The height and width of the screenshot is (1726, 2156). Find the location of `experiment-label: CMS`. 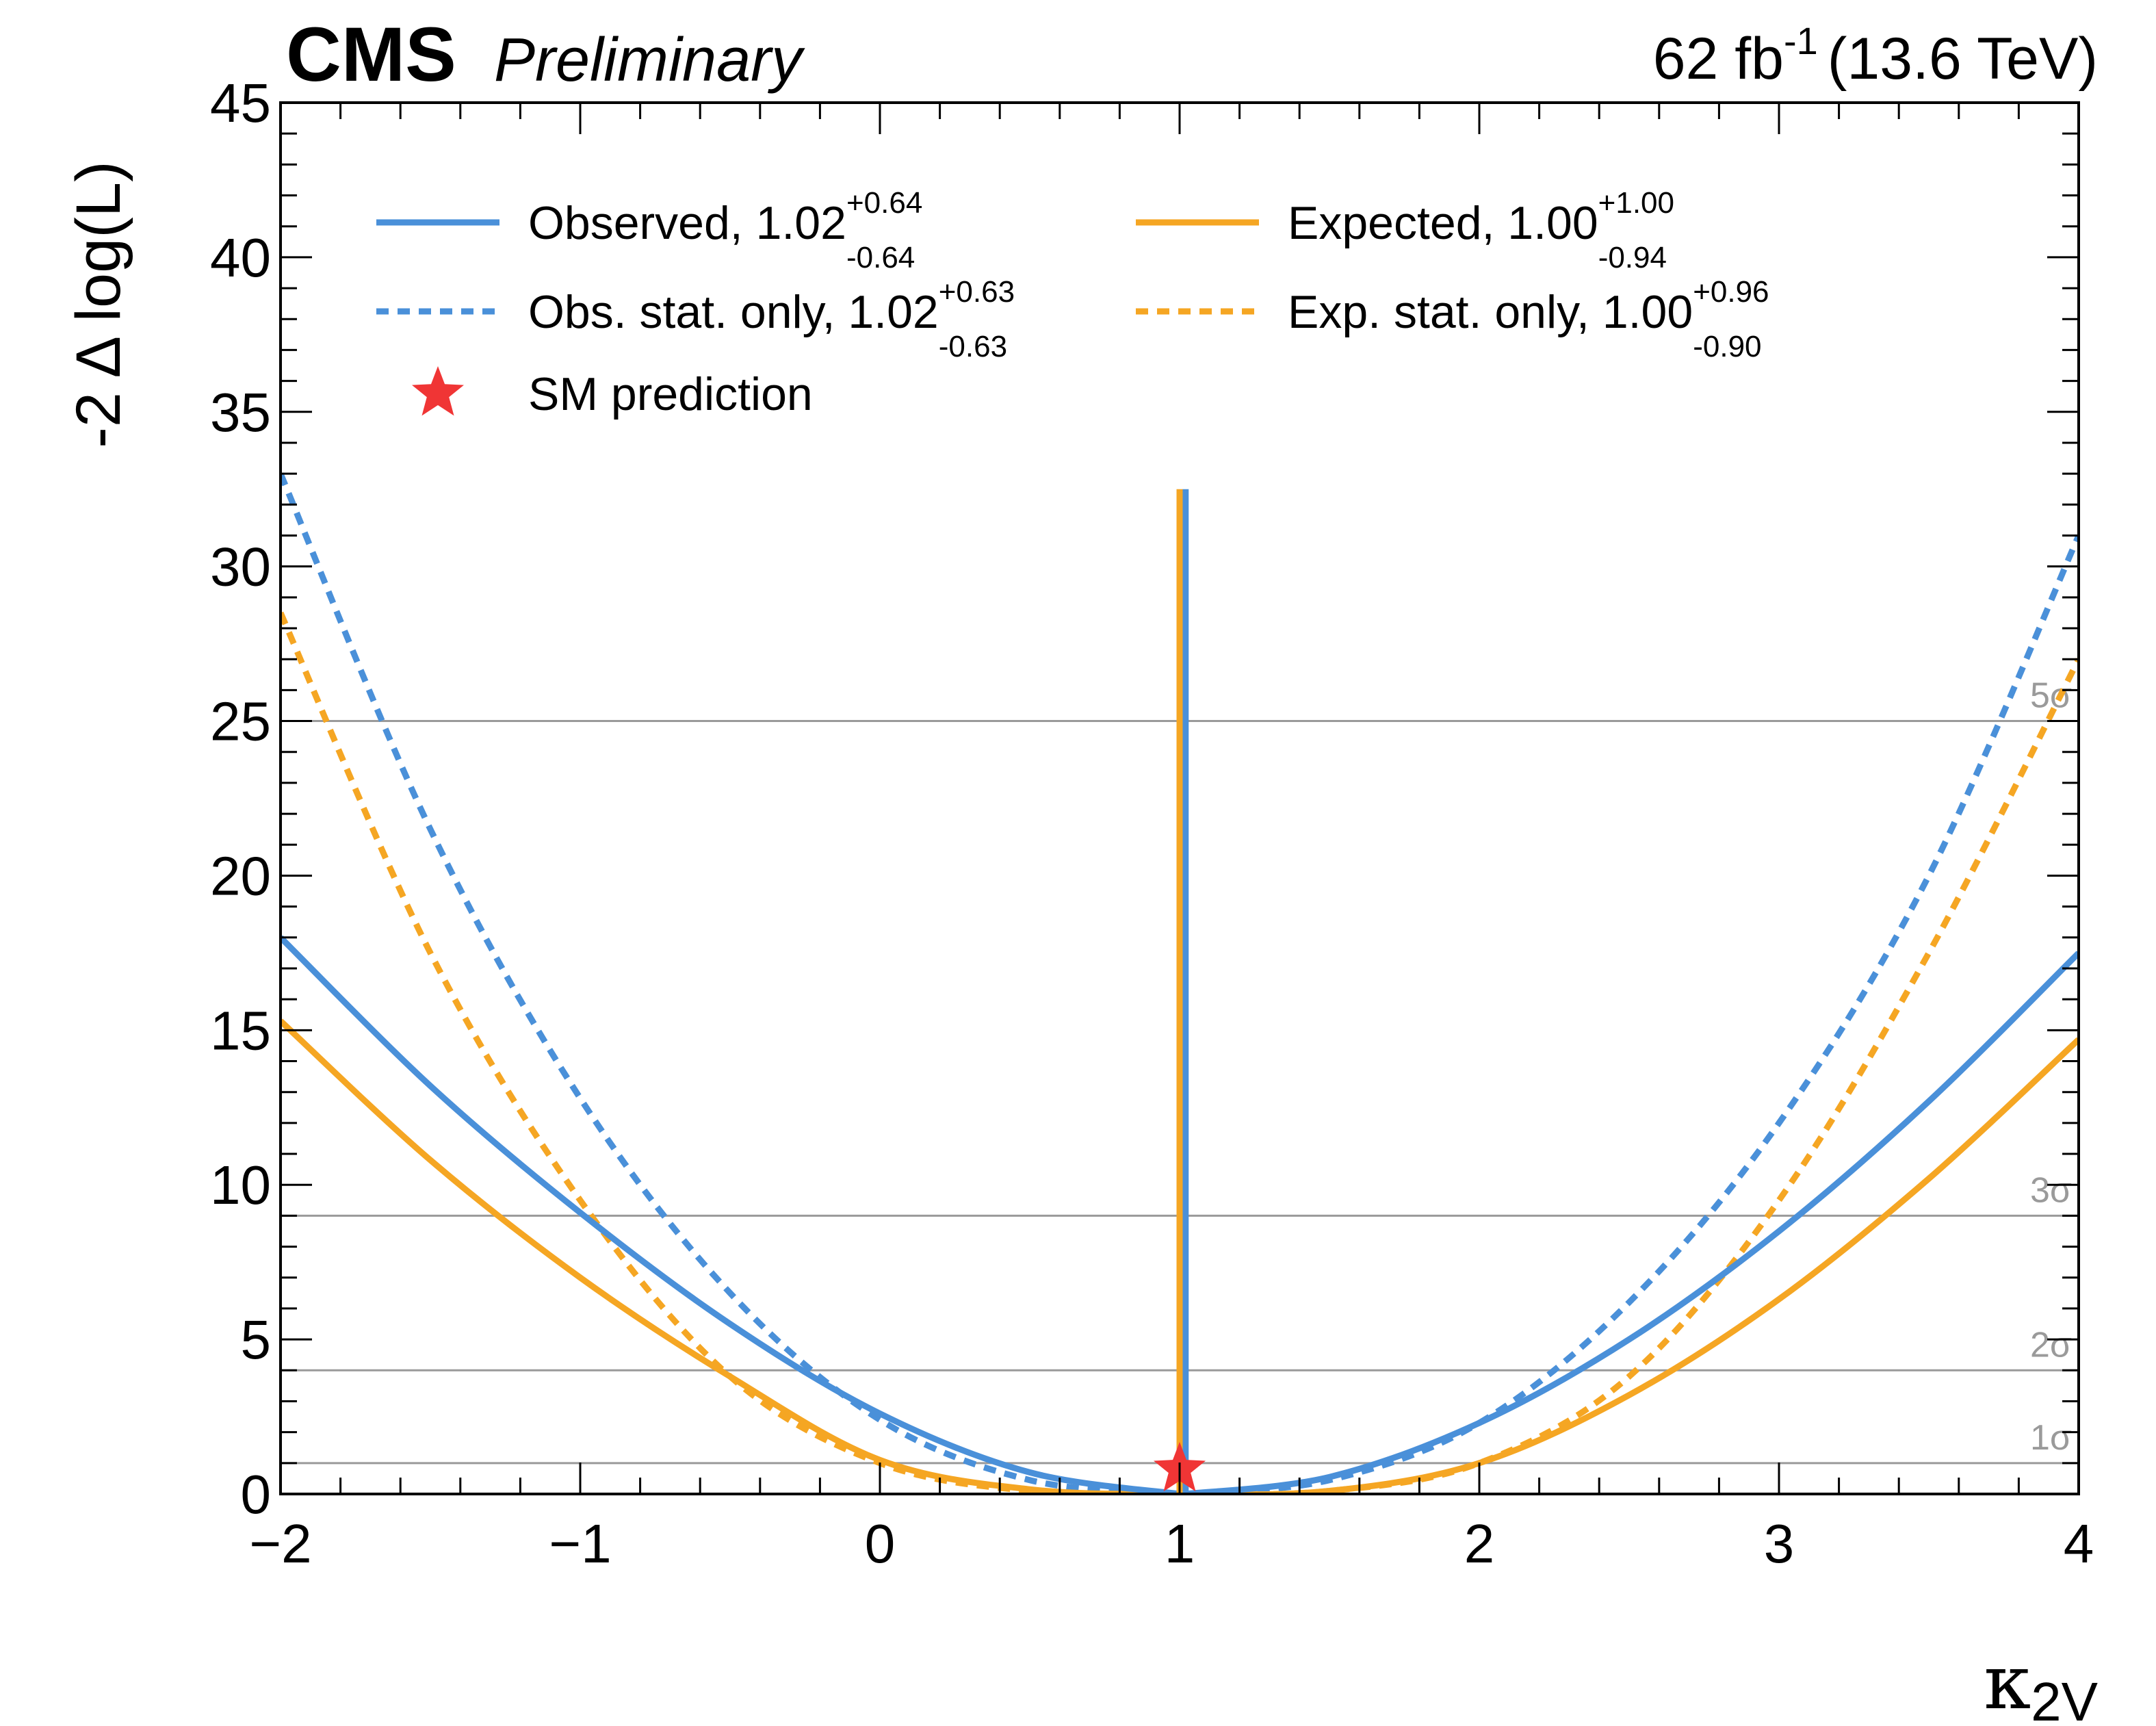

experiment-label: CMS is located at coordinates (371, 54).